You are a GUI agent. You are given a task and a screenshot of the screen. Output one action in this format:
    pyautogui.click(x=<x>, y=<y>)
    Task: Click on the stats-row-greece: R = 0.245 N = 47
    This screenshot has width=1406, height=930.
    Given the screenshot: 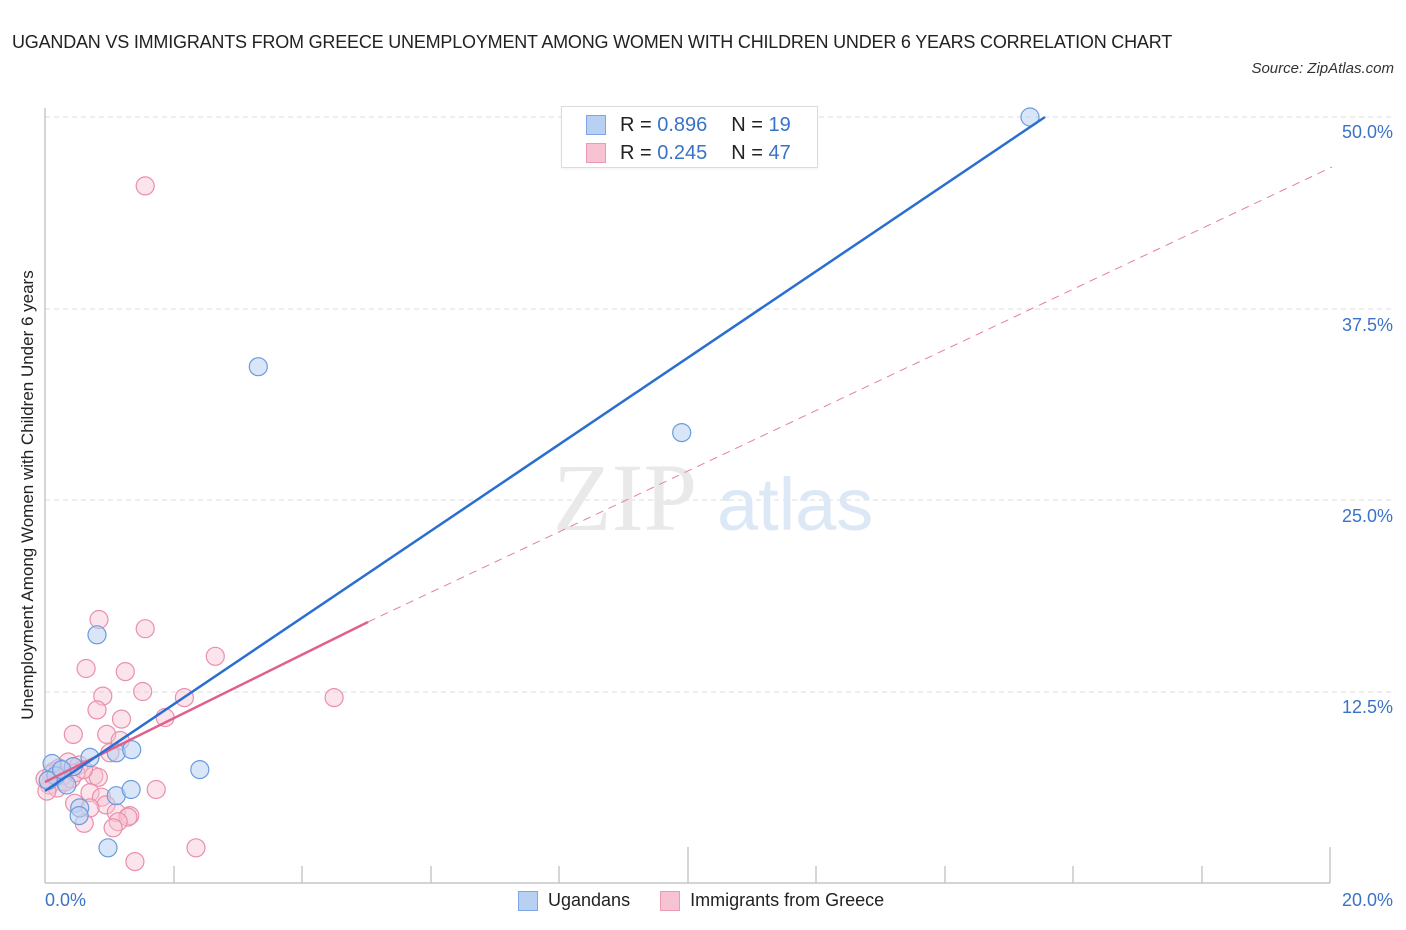 What is the action you would take?
    pyautogui.click(x=688, y=153)
    